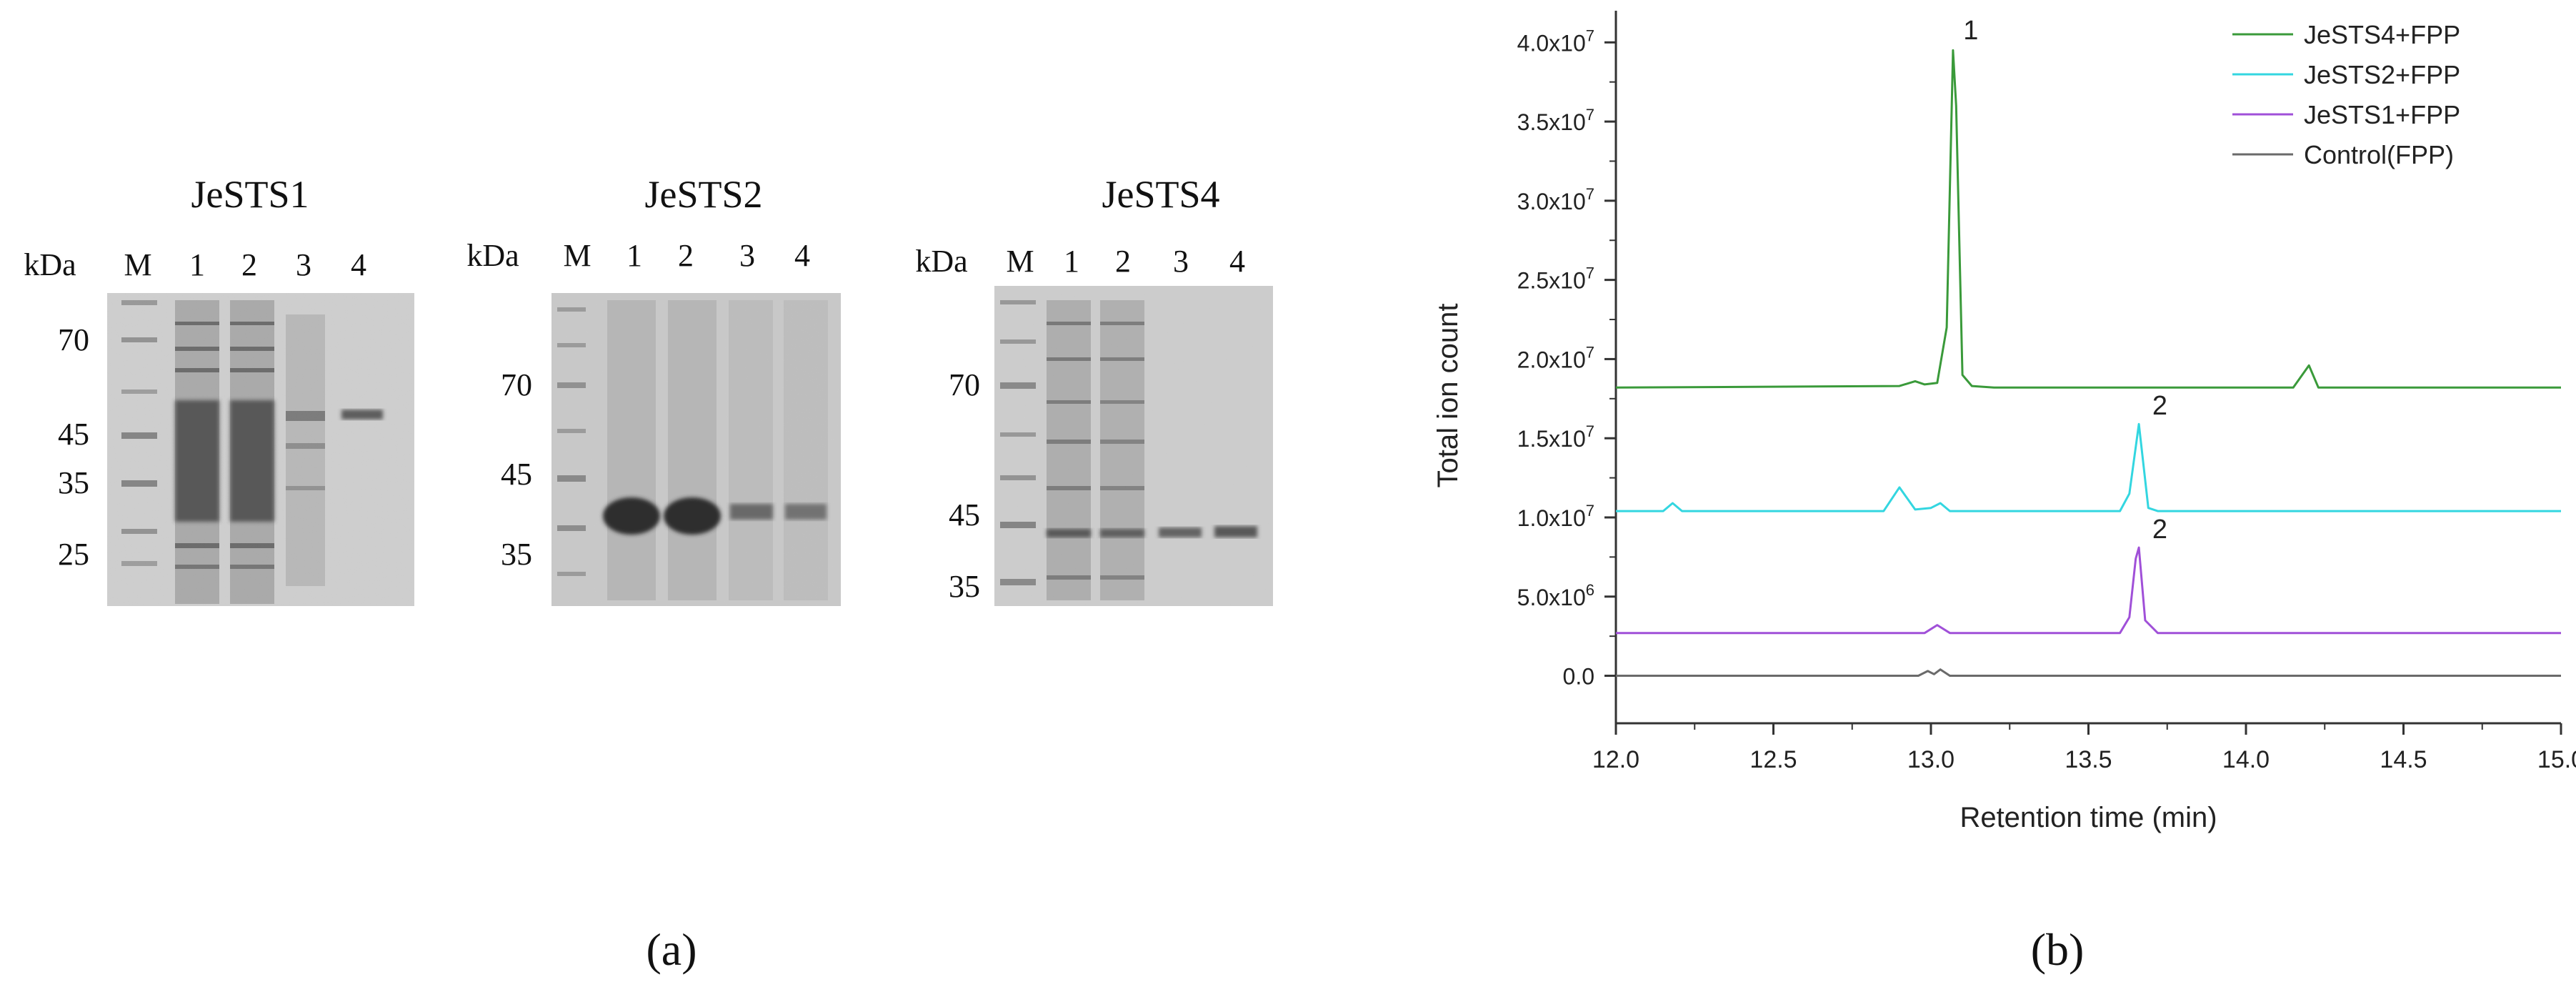  I want to click on gel3-lane4, so click(1235, 531).